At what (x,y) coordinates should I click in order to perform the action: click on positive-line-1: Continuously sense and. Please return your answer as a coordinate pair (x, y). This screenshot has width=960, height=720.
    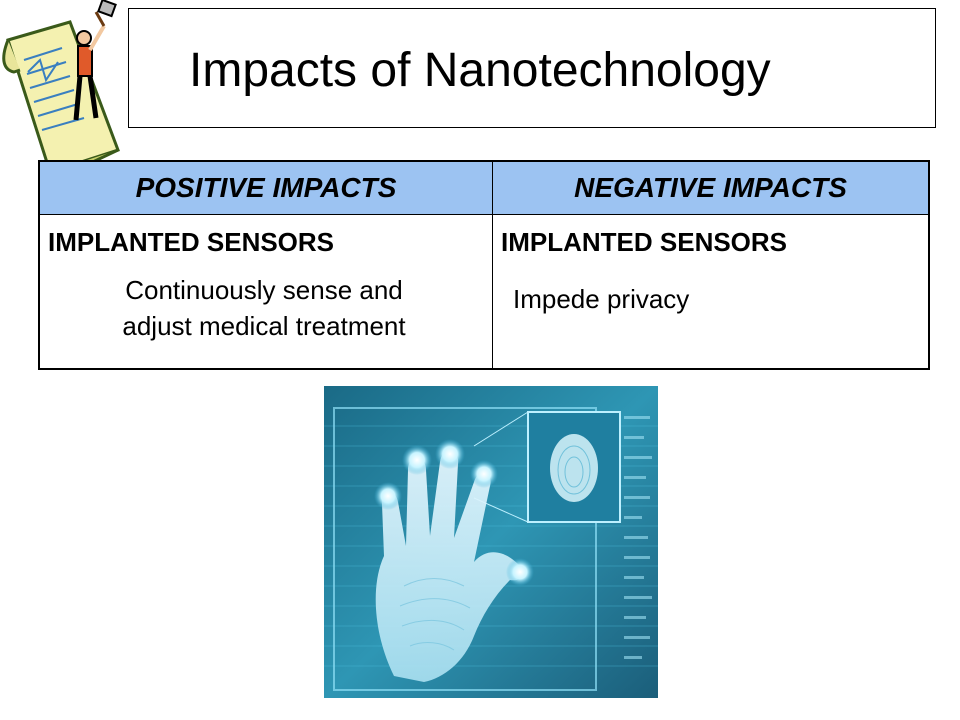
    Looking at the image, I should click on (264, 290).